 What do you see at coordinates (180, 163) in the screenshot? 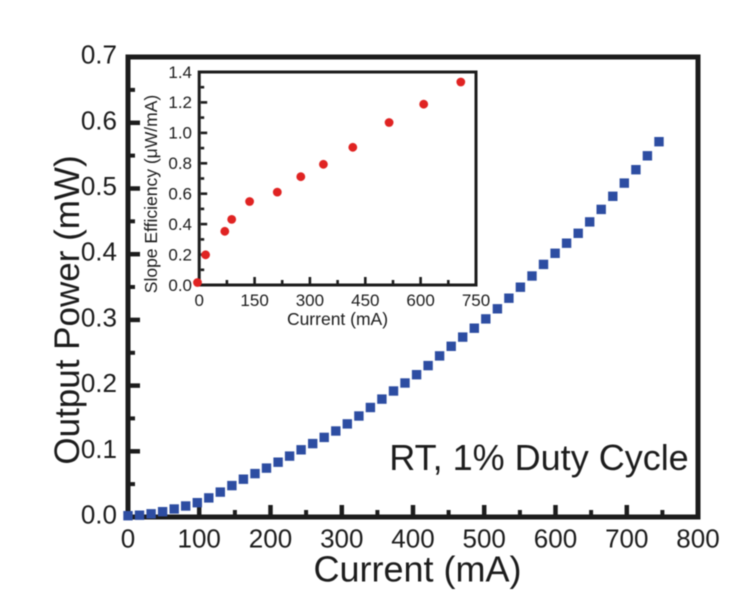
I see `svg-text: 0.8` at bounding box center [180, 163].